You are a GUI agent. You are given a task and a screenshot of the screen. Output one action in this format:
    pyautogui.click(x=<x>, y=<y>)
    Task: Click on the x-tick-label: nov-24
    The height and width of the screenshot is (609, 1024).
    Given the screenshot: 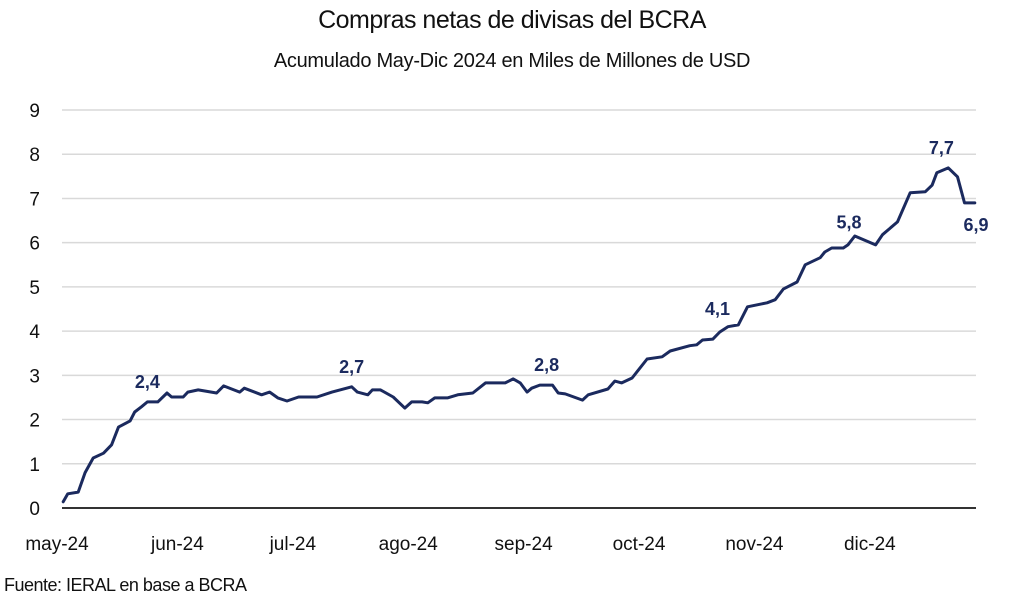 What is the action you would take?
    pyautogui.click(x=754, y=544)
    